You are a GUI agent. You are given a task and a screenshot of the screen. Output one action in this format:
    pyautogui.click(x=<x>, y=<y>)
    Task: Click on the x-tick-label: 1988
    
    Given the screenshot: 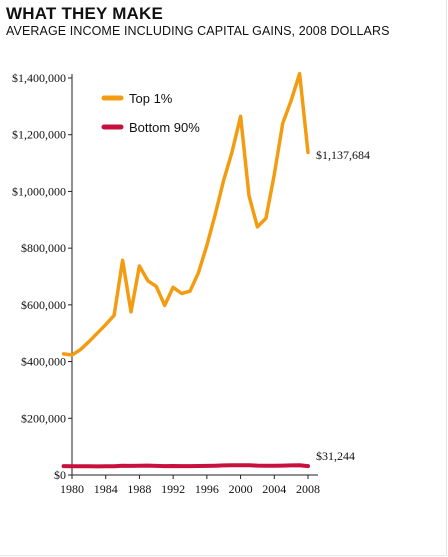 What is the action you would take?
    pyautogui.click(x=139, y=489)
    